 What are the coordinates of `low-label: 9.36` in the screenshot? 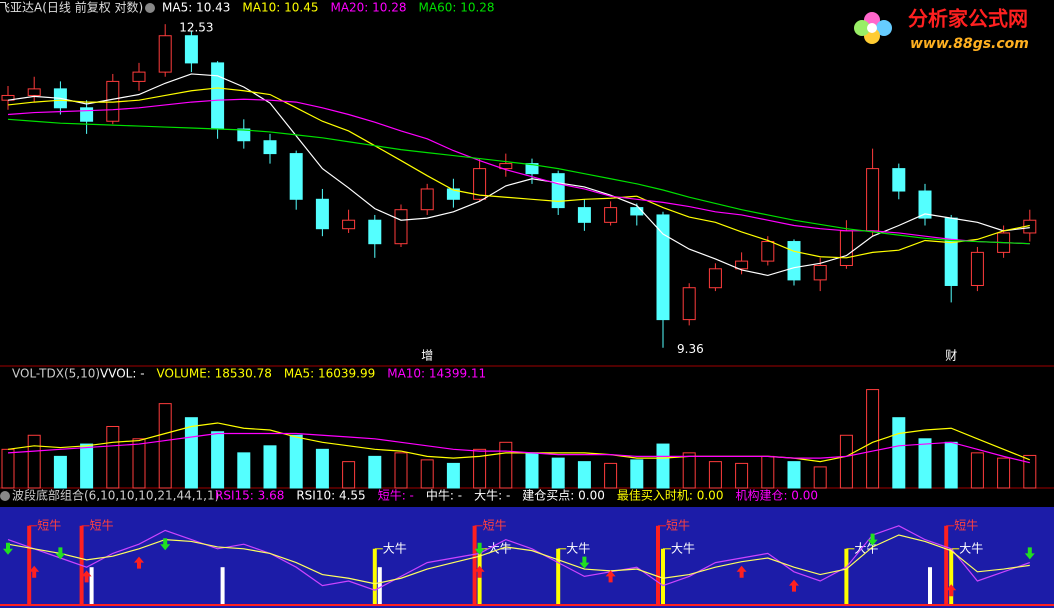 It's located at (690, 349).